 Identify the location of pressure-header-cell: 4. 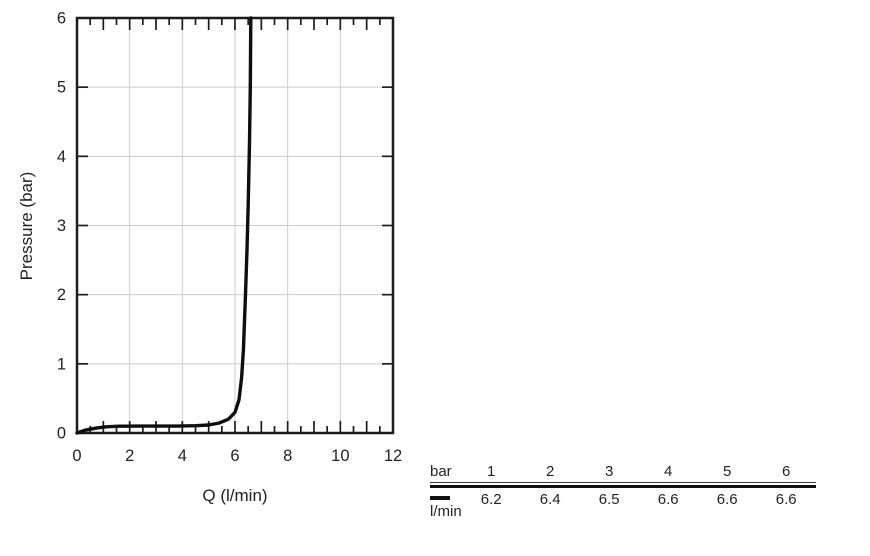
(668, 473).